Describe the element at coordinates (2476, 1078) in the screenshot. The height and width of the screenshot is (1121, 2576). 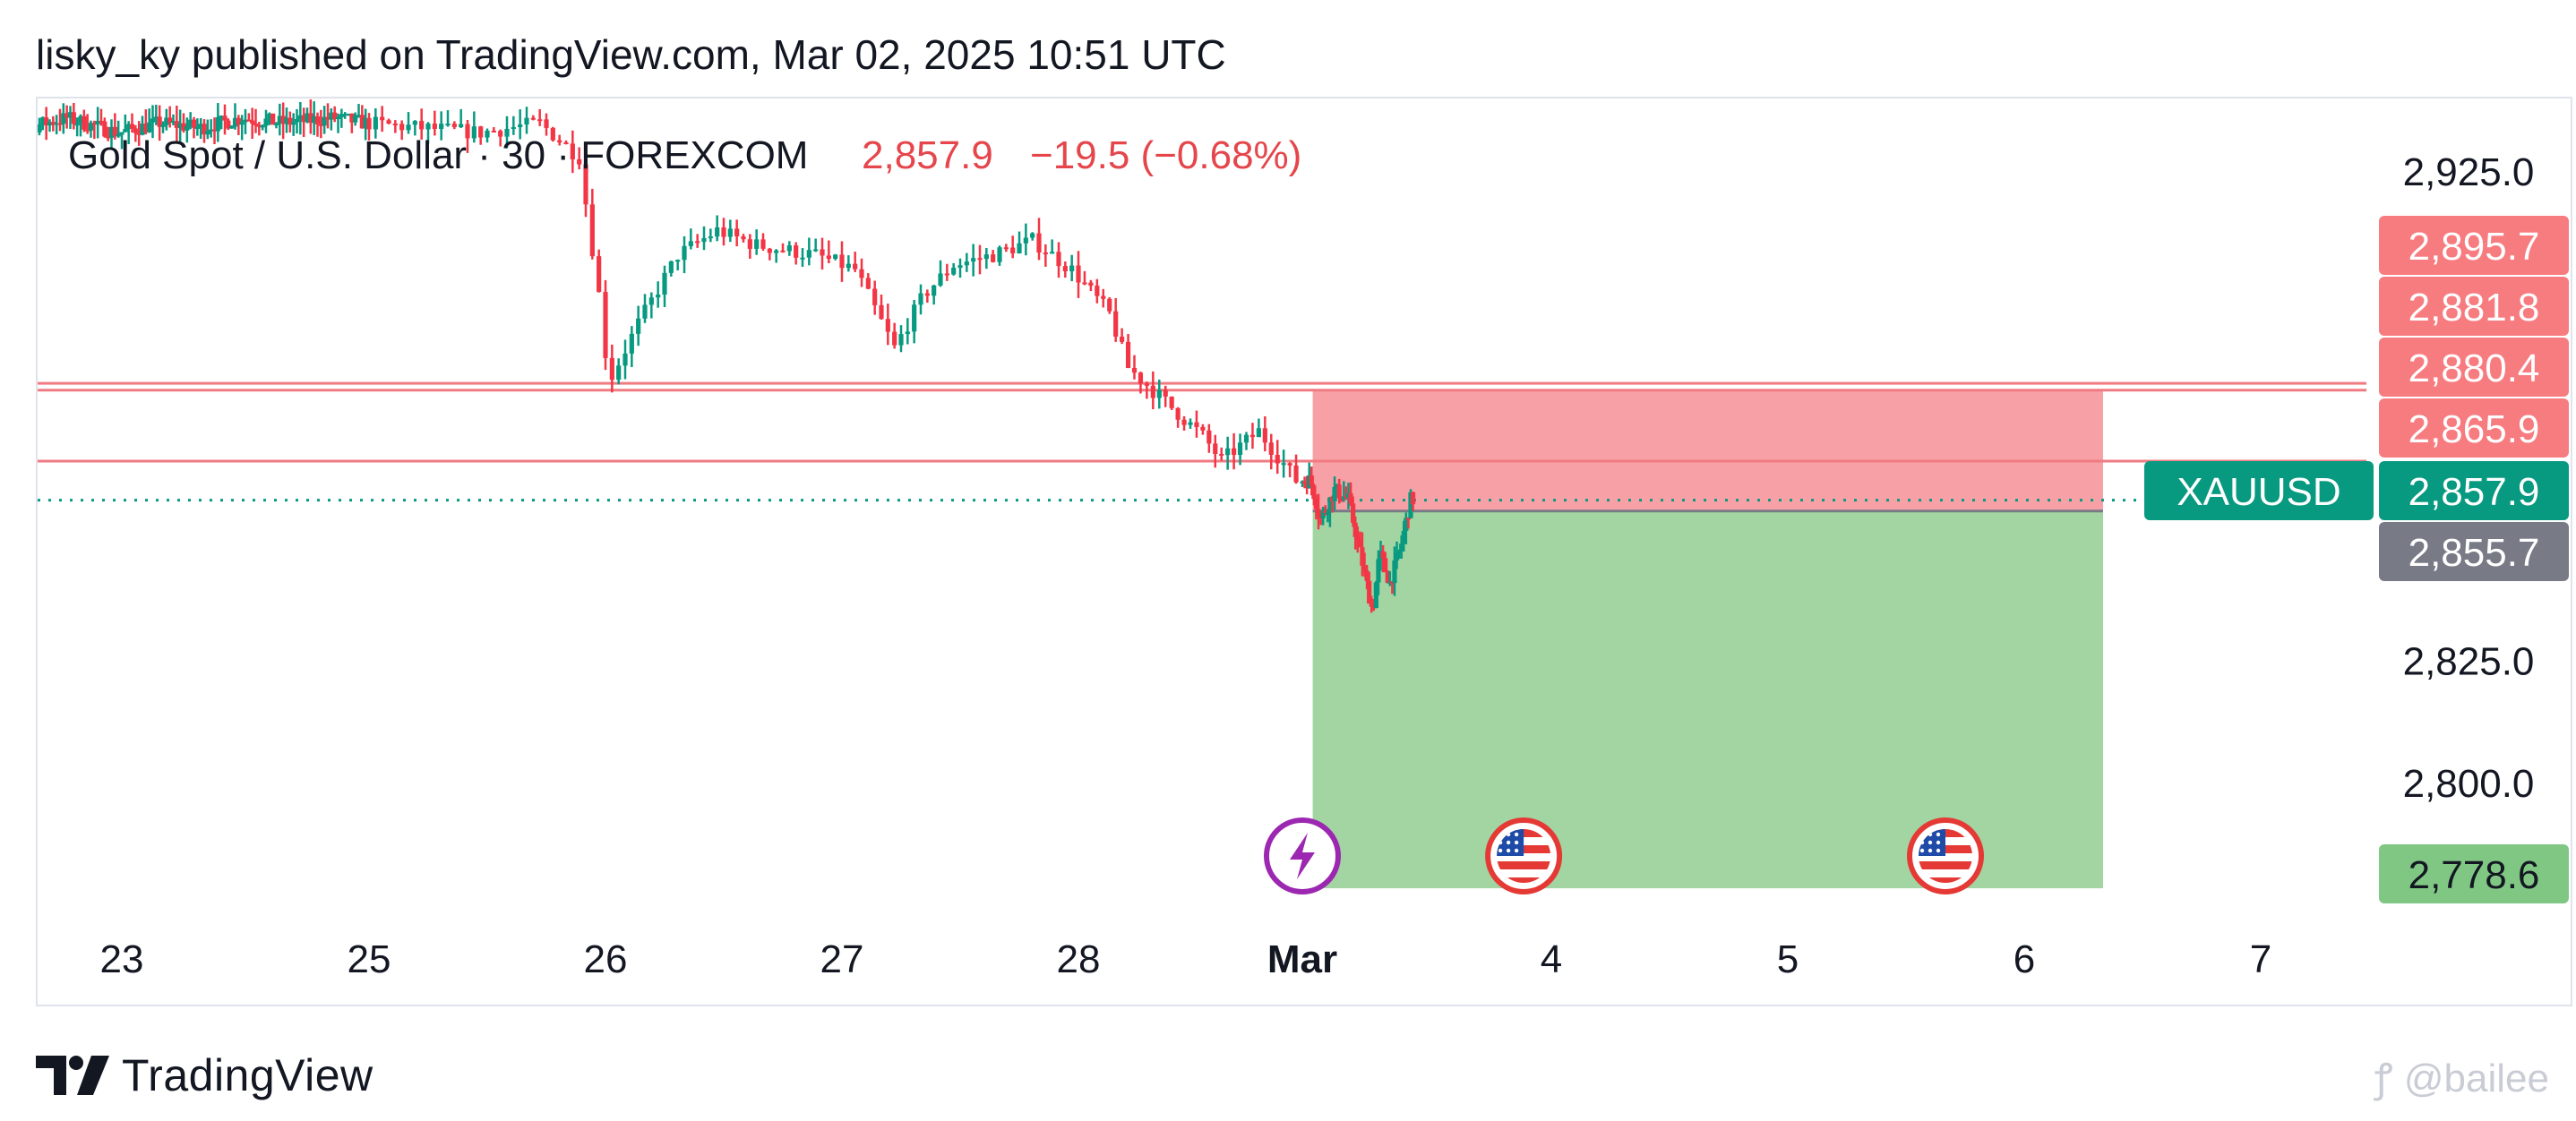
I see `watermark-text: @bailee` at that location.